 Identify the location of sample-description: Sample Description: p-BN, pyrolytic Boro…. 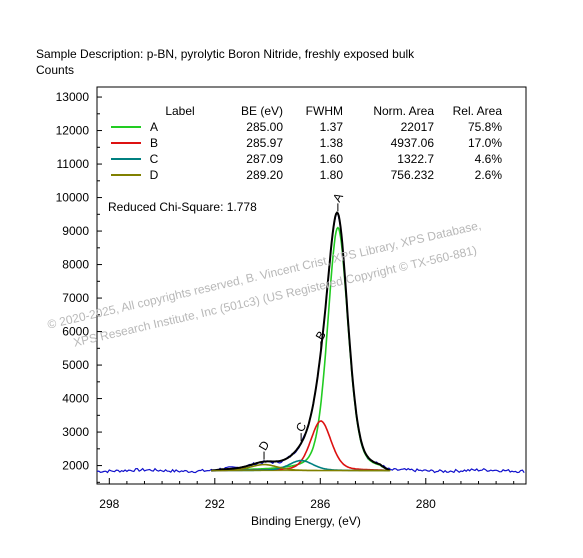
(225, 54).